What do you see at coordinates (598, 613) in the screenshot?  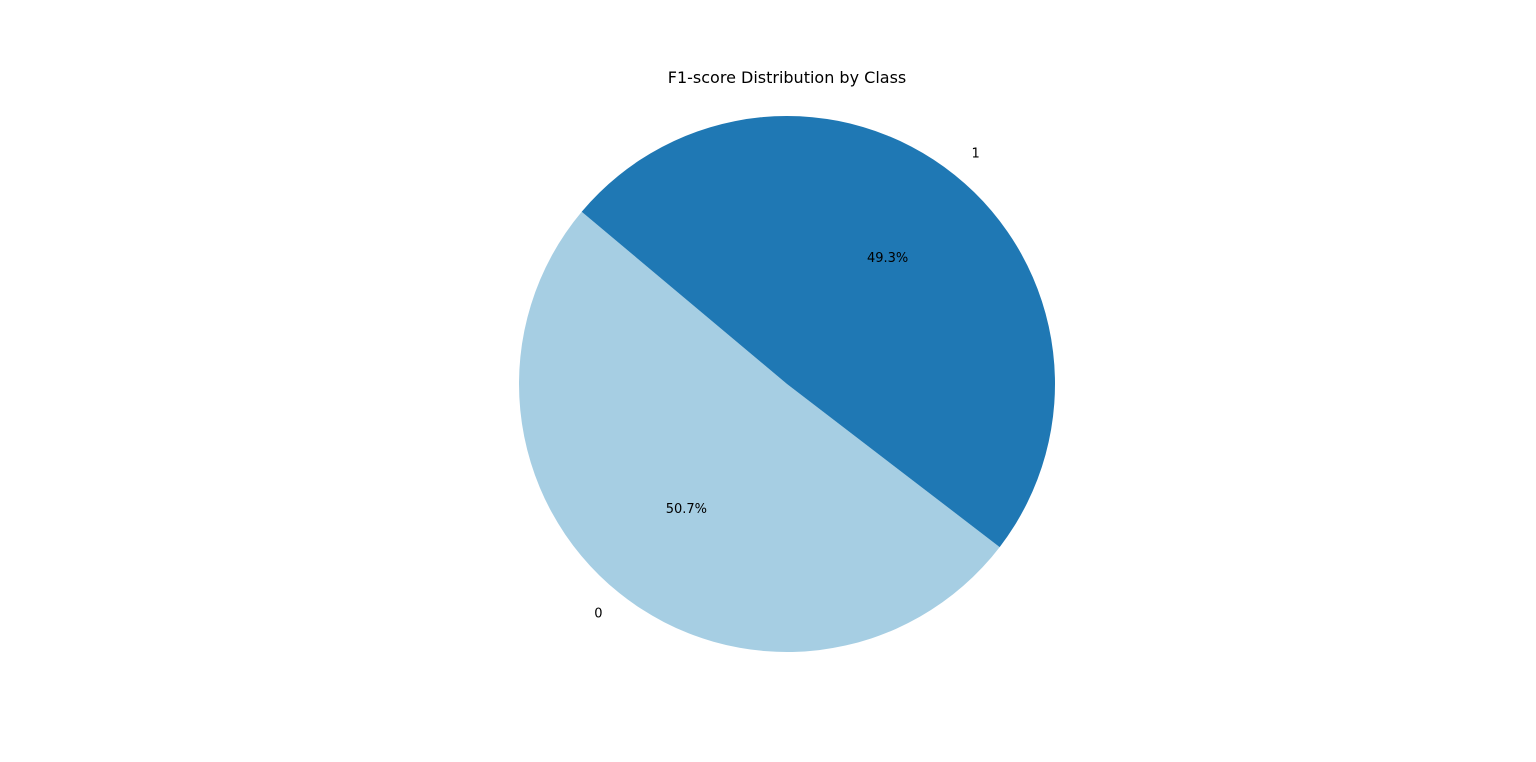 I see `slice-label-0: 0` at bounding box center [598, 613].